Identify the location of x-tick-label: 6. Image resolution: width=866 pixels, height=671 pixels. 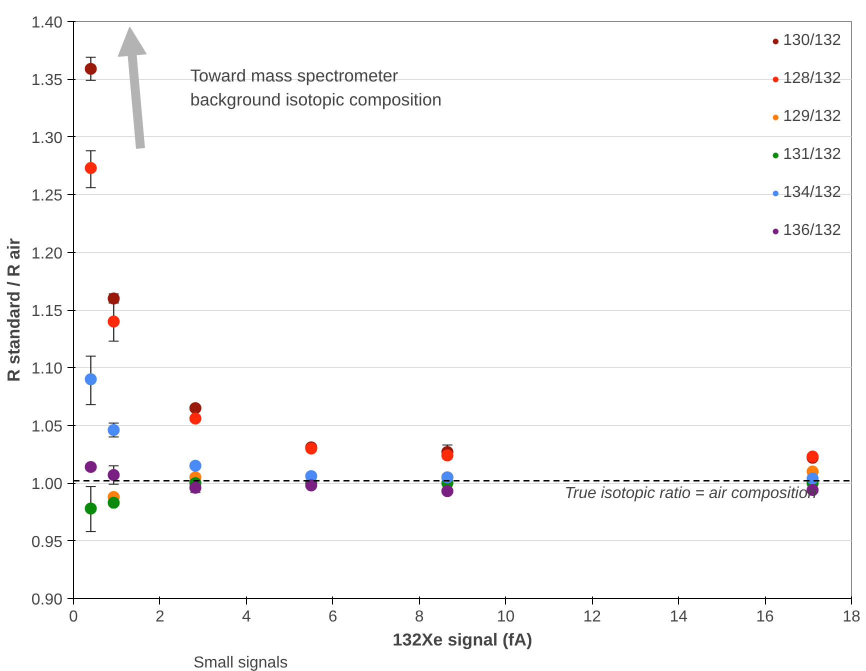
(333, 617).